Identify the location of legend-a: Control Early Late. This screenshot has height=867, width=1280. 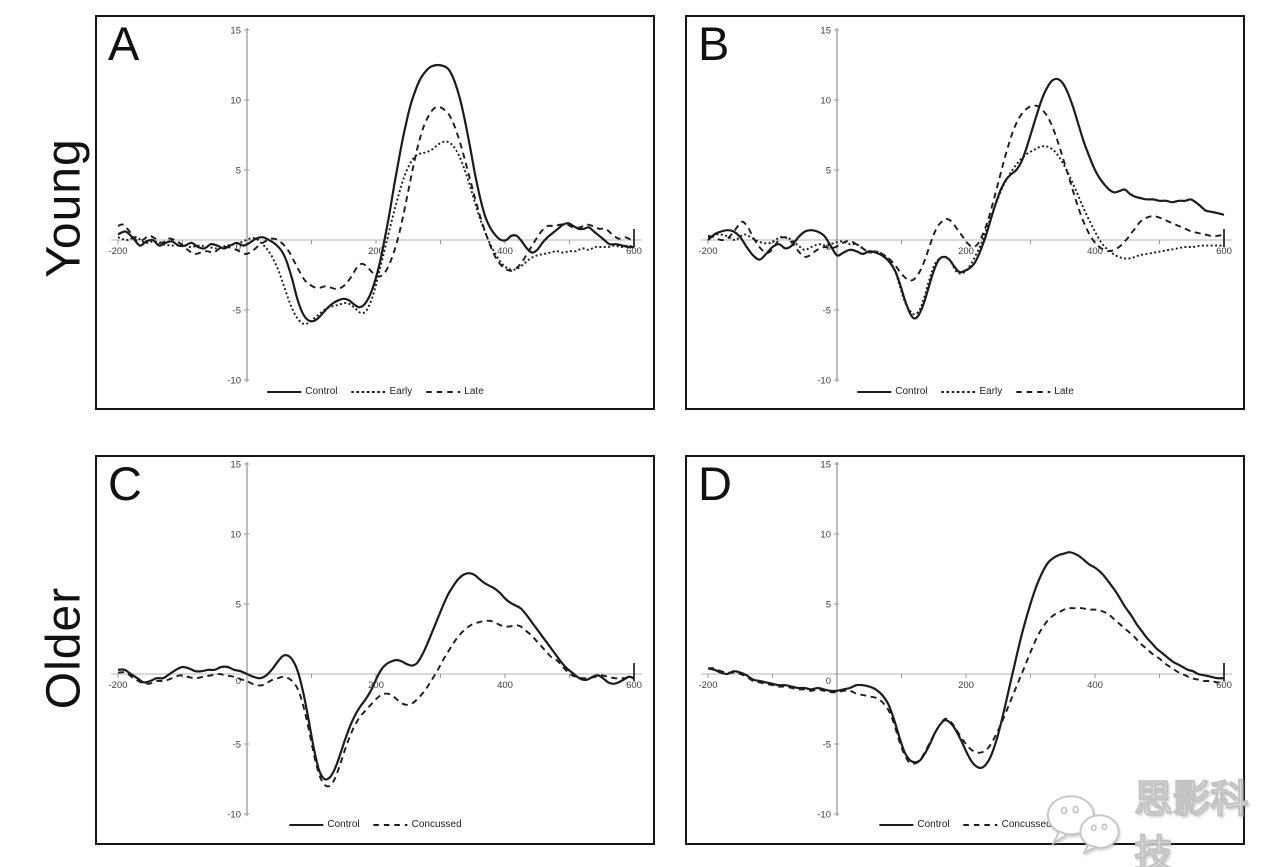
(375, 391).